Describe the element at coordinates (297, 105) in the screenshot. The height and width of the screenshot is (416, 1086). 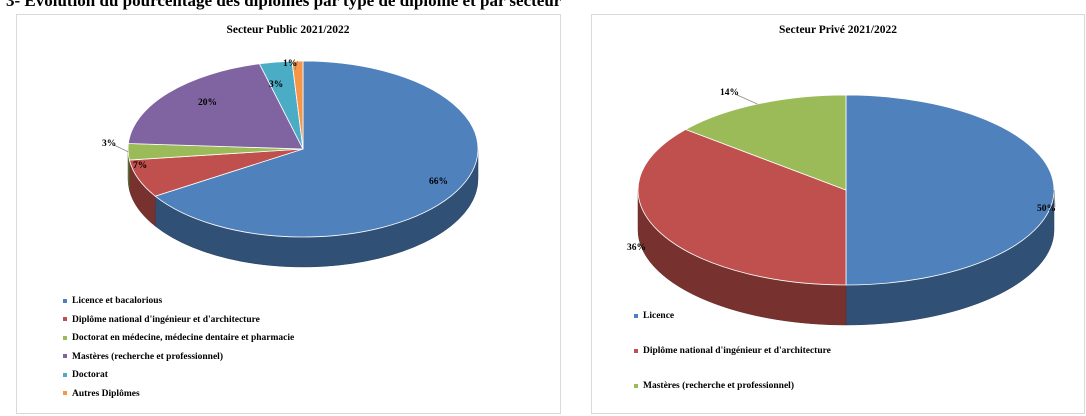
I see `pie-slice-autres-diplomes` at that location.